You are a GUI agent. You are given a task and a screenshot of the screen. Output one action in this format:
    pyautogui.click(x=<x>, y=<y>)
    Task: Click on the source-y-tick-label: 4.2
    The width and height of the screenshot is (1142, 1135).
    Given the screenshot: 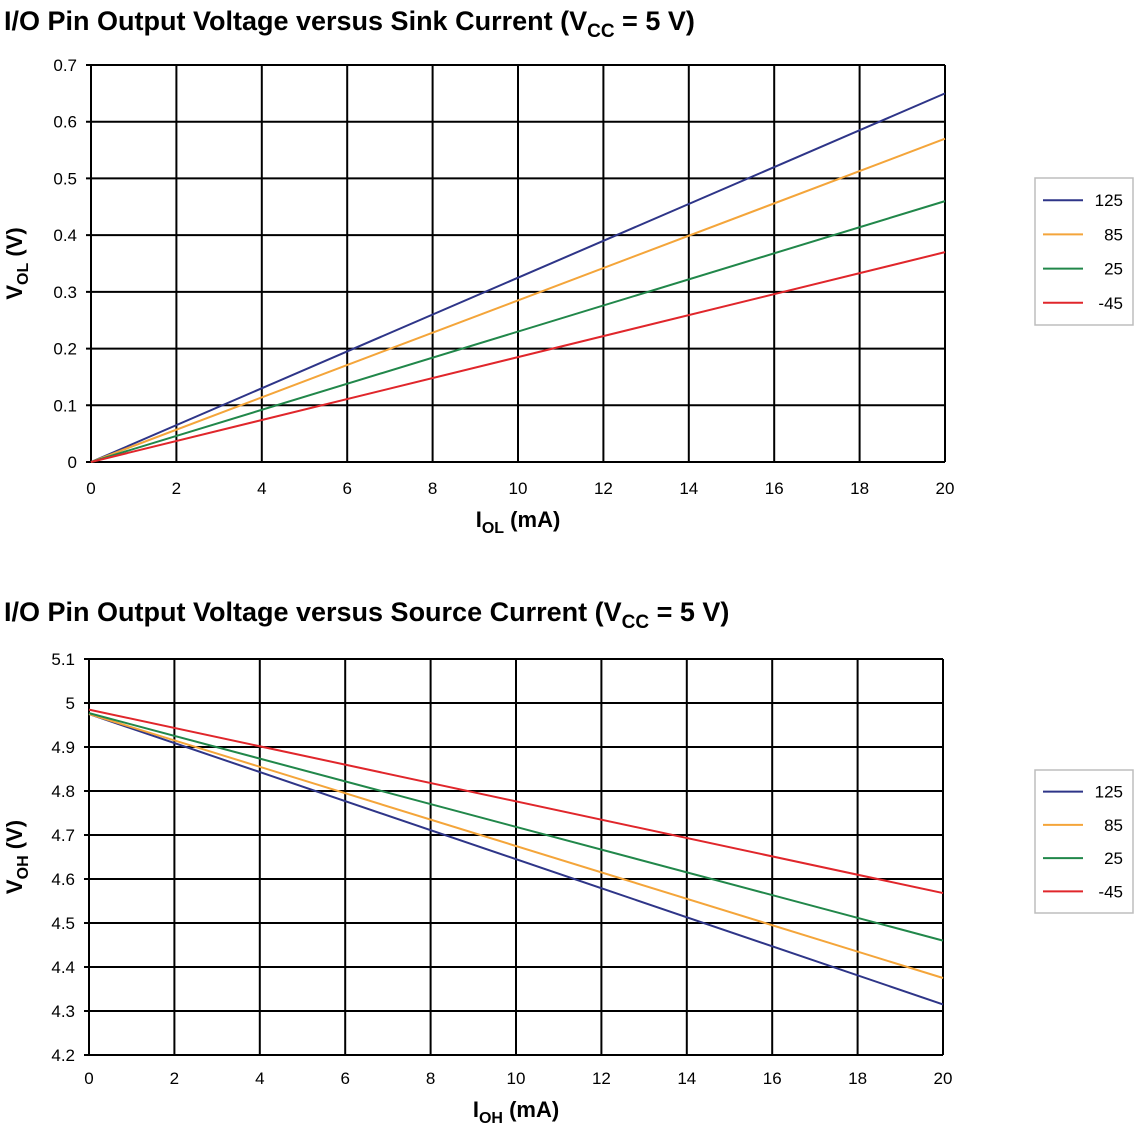 What is the action you would take?
    pyautogui.click(x=63, y=1055)
    